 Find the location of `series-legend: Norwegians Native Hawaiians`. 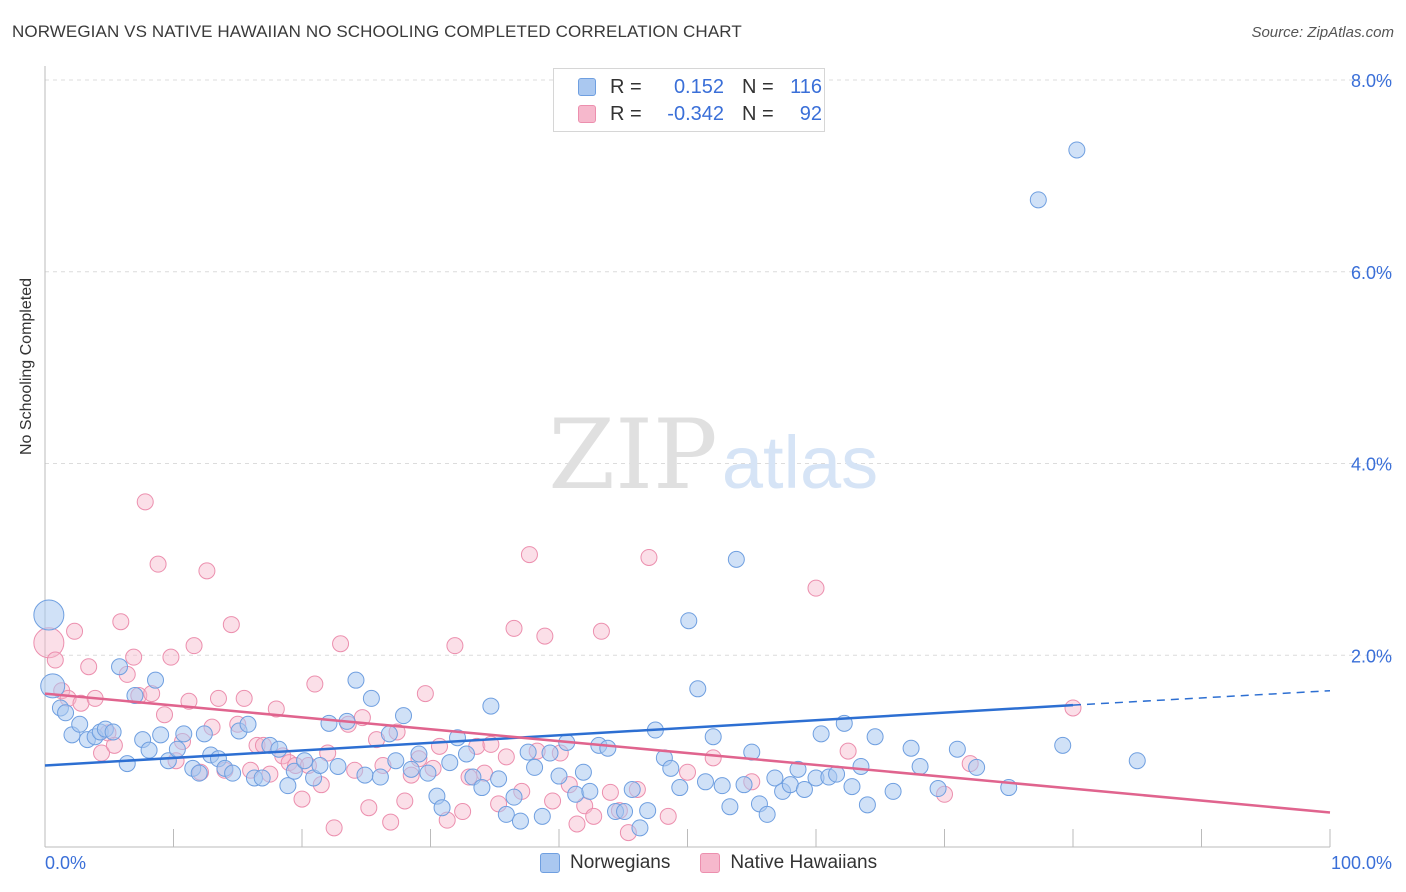

series-legend: Norwegians Native Hawaiians is located at coordinates (723, 863).